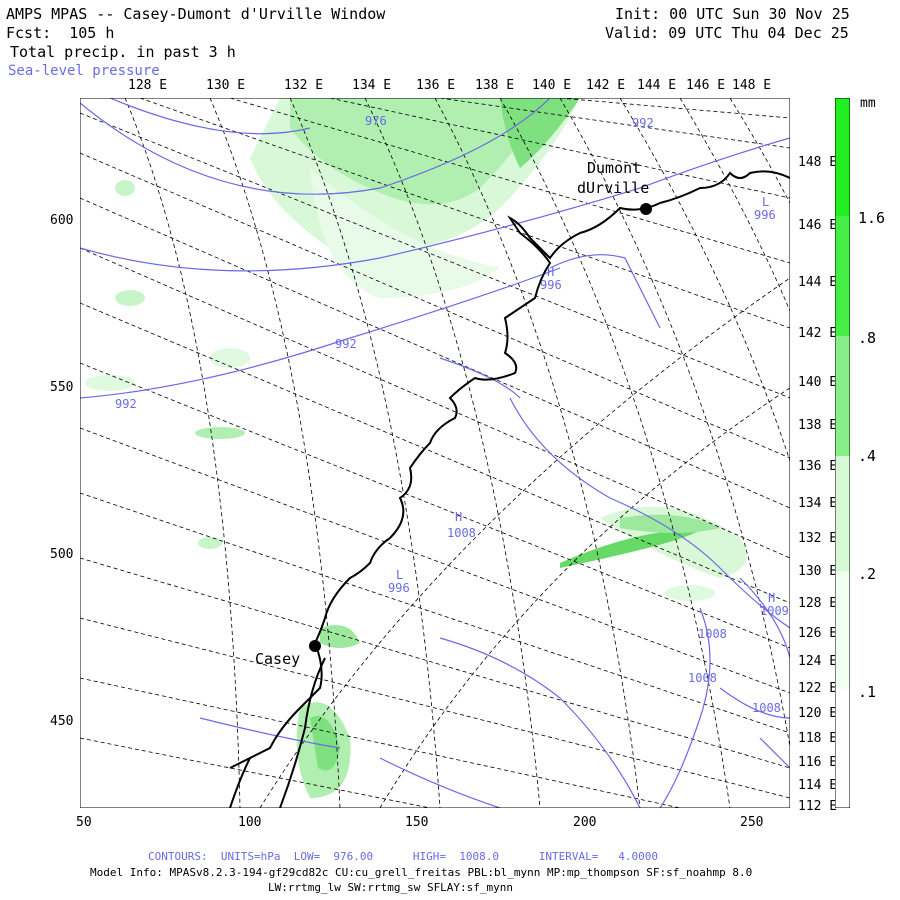 The image size is (900, 900). Describe the element at coordinates (84, 822) in the screenshot. I see `x-tick-label: 50` at that location.